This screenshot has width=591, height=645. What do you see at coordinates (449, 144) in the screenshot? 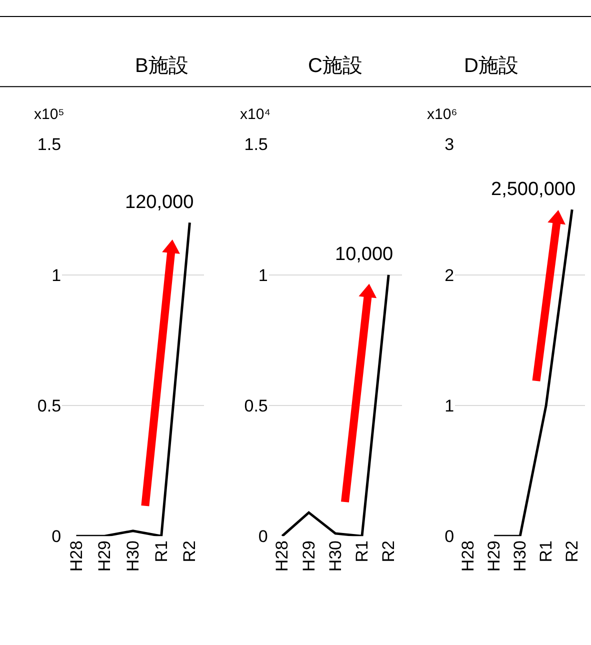
I see `y-tick-label: 3` at bounding box center [449, 144].